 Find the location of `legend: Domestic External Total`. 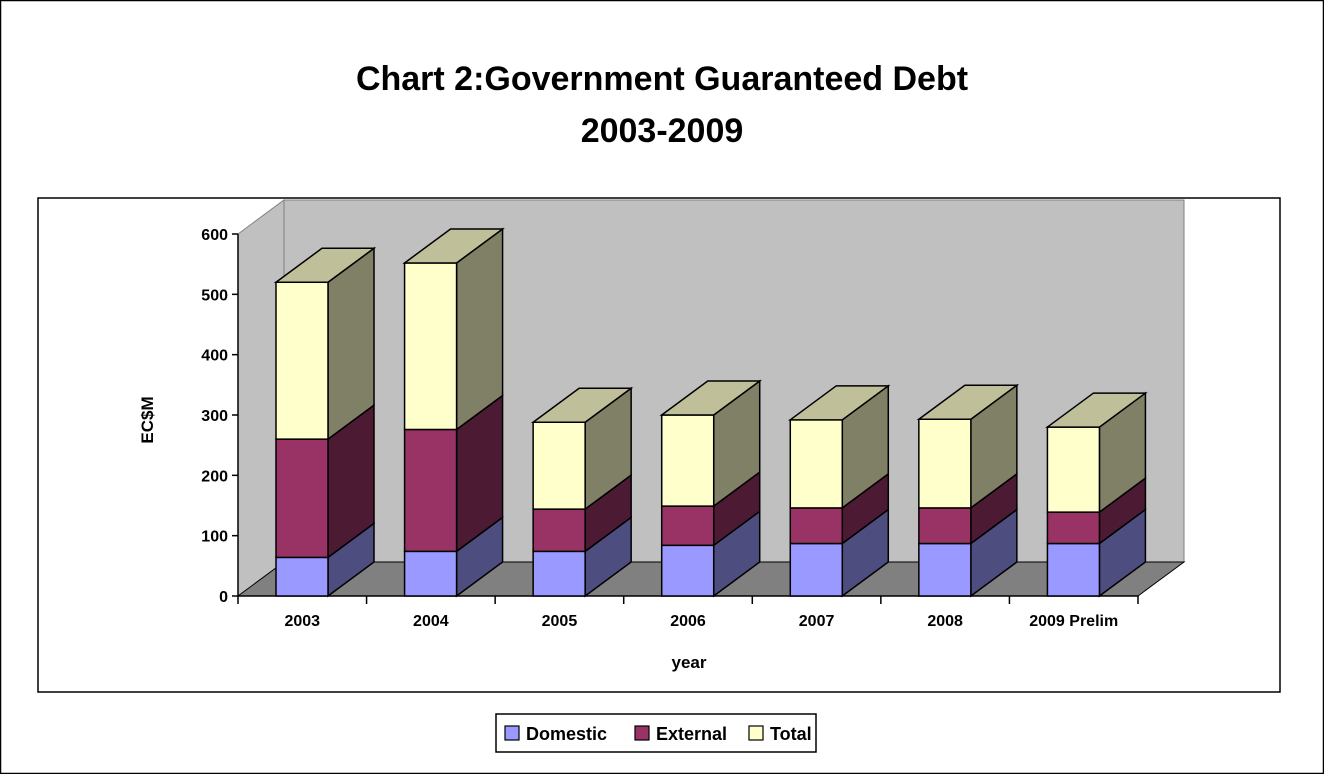

legend: Domestic External Total is located at coordinates (656, 733).